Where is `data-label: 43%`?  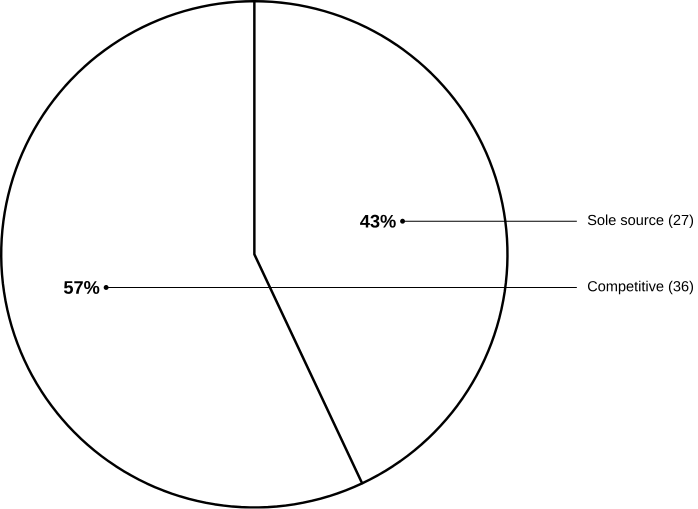
data-label: 43% is located at coordinates (378, 221).